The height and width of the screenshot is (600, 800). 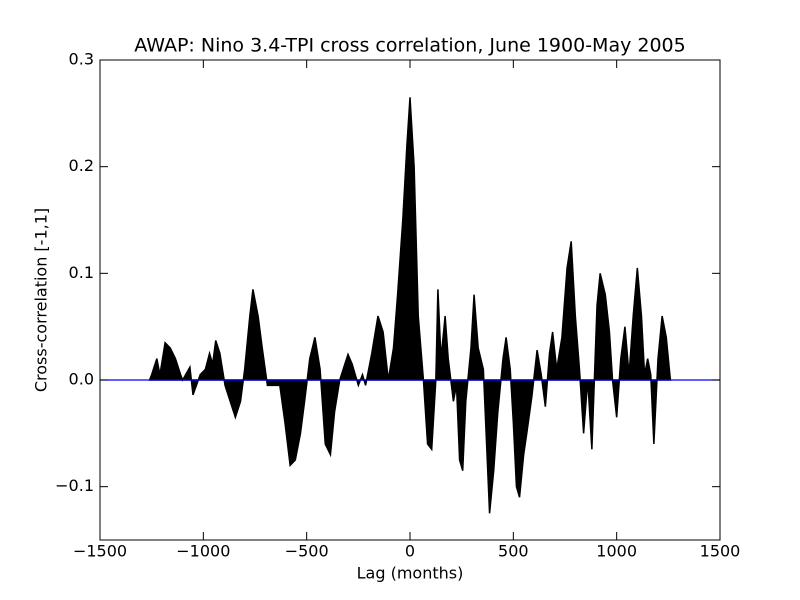 What do you see at coordinates (100, 551) in the screenshot?
I see `x-tick-label: −1500` at bounding box center [100, 551].